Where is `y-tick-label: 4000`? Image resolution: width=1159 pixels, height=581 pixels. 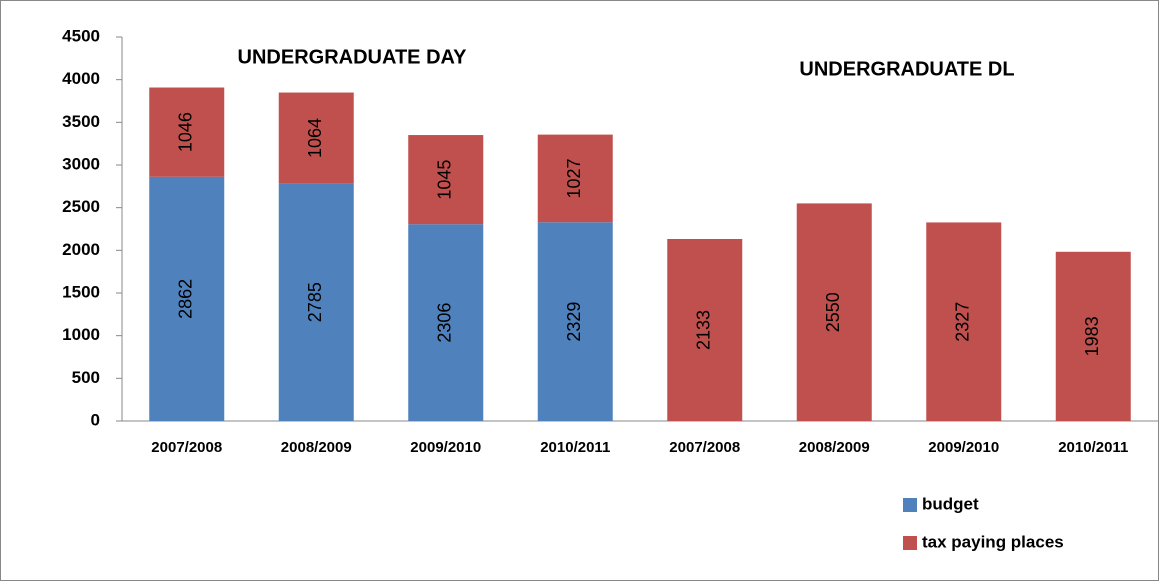
y-tick-label: 4000 is located at coordinates (81, 78).